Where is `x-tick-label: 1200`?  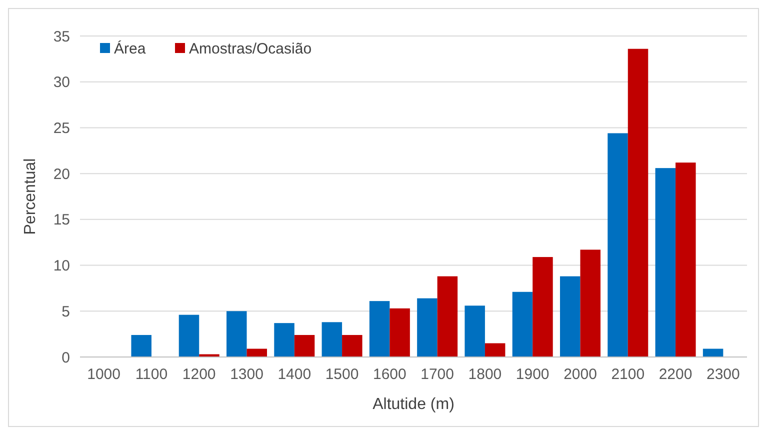
x-tick-label: 1200 is located at coordinates (199, 374).